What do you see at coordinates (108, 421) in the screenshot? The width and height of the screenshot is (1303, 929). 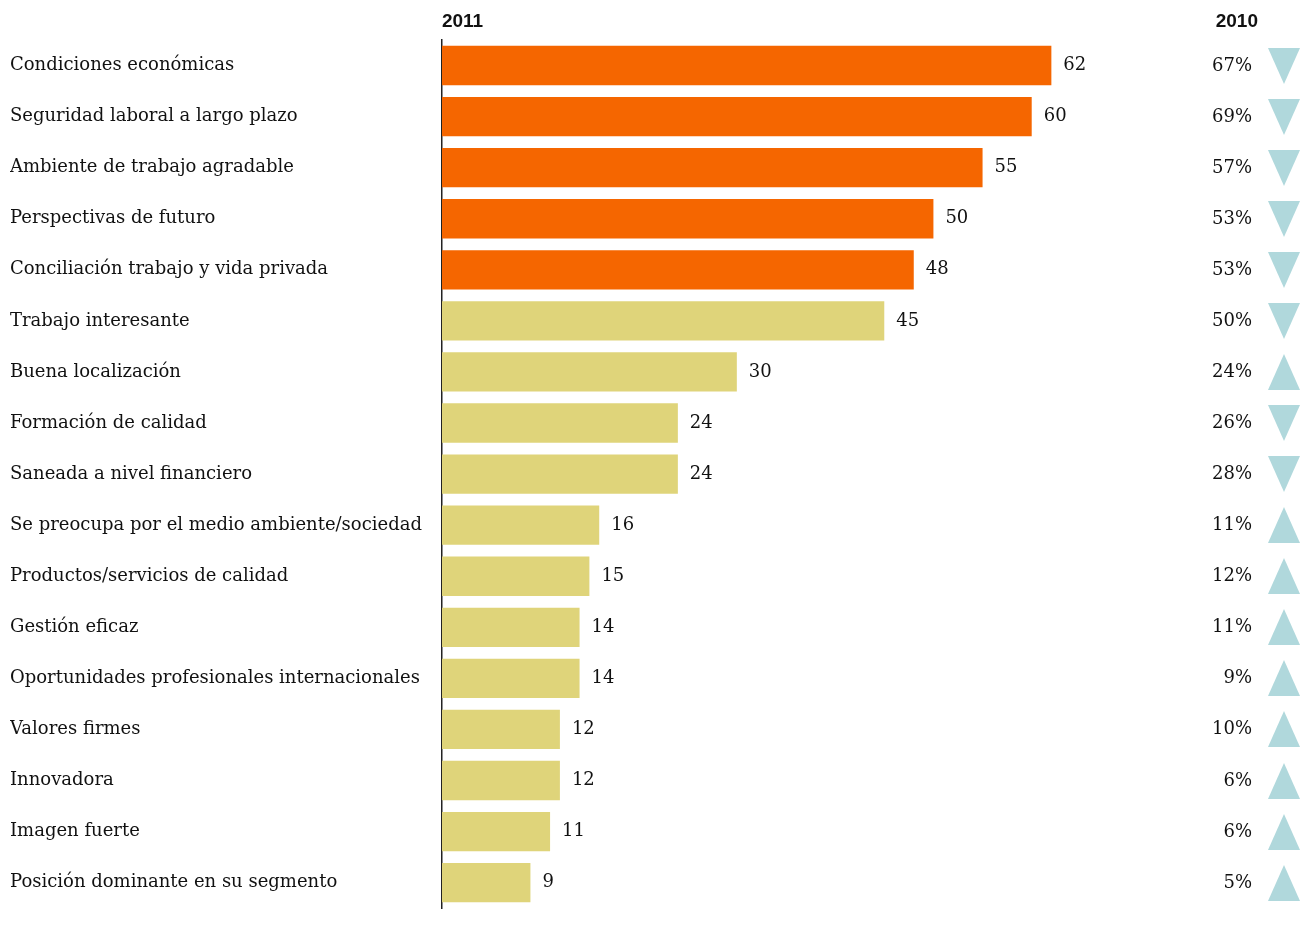 I see `y-tick-label: Formación de calidad` at bounding box center [108, 421].